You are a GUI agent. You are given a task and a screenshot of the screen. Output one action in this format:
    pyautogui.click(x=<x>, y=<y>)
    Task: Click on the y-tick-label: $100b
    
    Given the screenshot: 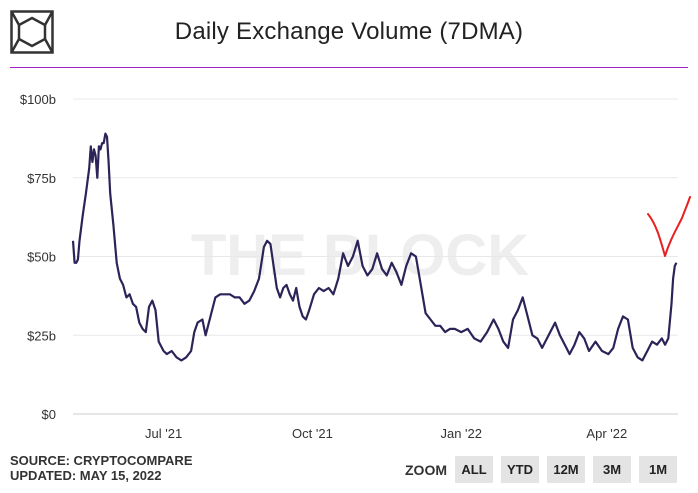 What is the action you would take?
    pyautogui.click(x=38, y=99)
    